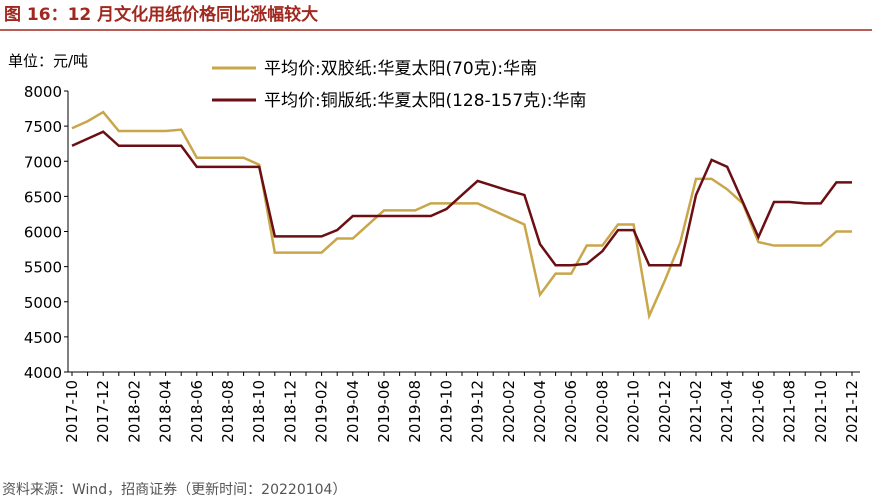 The width and height of the screenshot is (872, 504). I want to click on x-tick-label: 2020-04, so click(540, 411).